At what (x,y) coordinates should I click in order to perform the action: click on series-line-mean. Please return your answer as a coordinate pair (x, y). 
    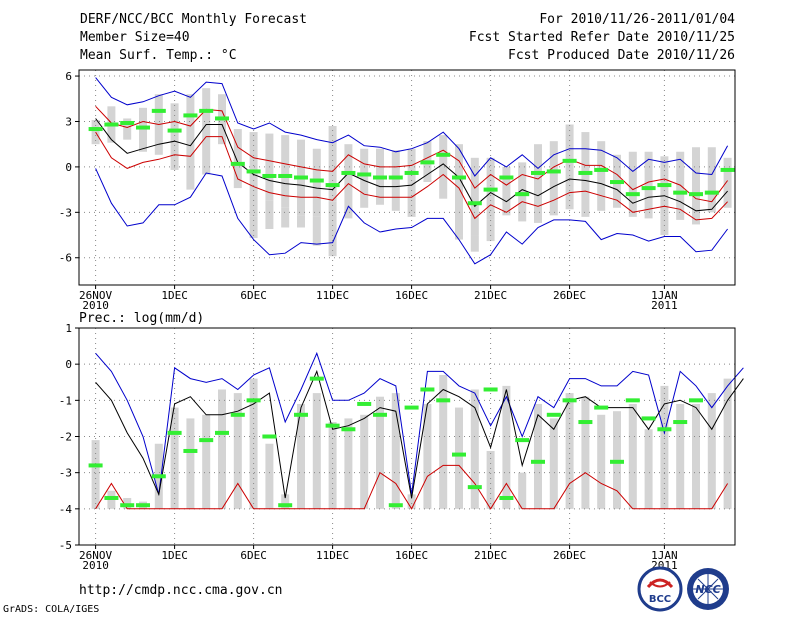
    Looking at the image, I should click on (411, 165).